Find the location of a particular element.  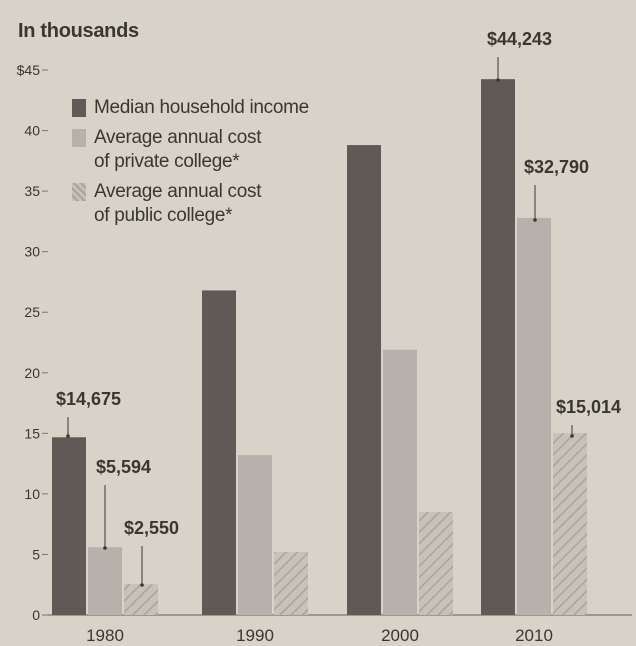

y-tick-label: 0 is located at coordinates (36, 615).